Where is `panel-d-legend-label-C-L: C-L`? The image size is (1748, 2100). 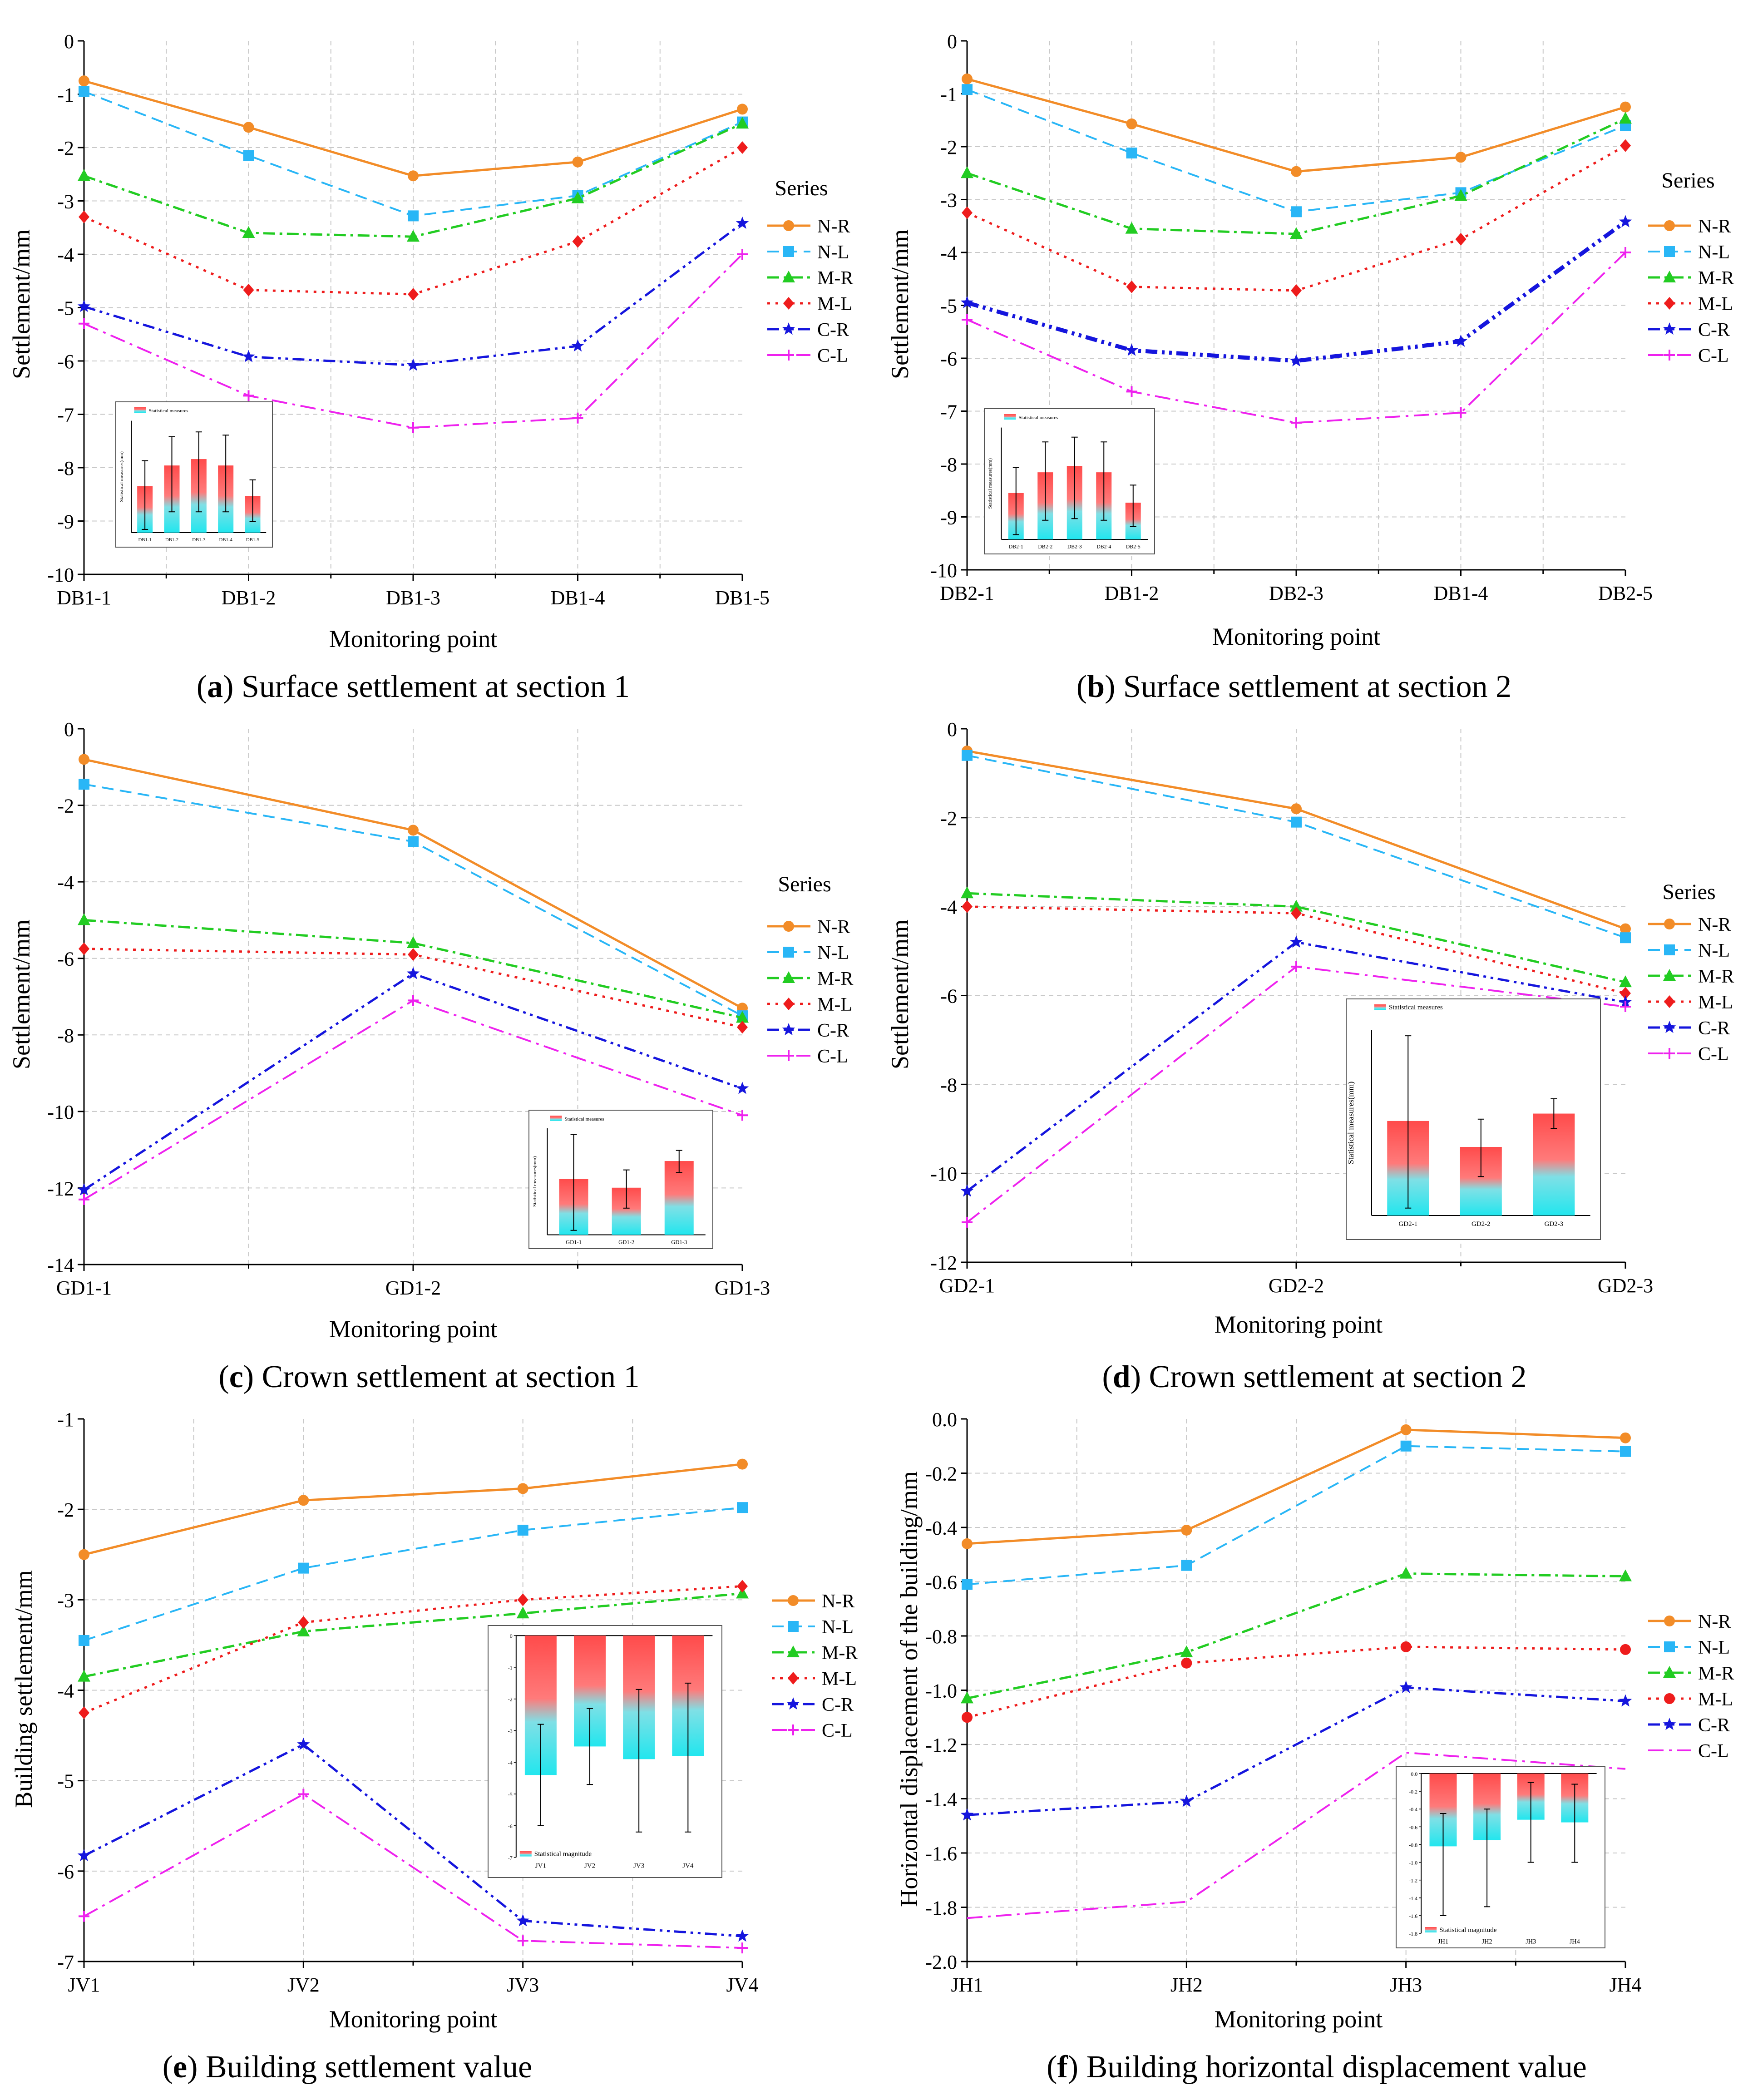
panel-d-legend-label-C-L: C-L is located at coordinates (1713, 1055).